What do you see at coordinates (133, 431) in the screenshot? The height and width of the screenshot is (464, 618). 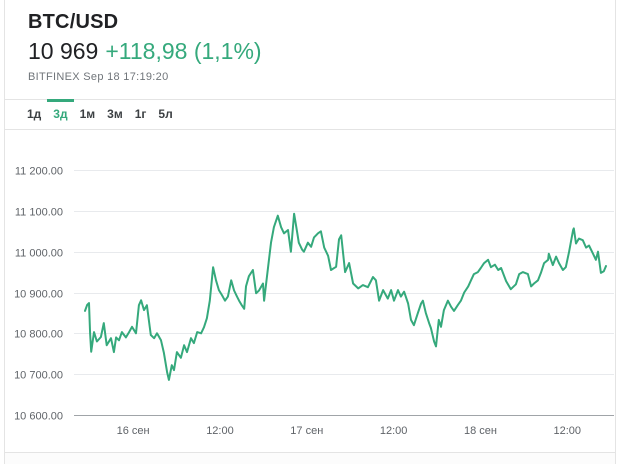 I see `x-axis-label: 16 сен` at bounding box center [133, 431].